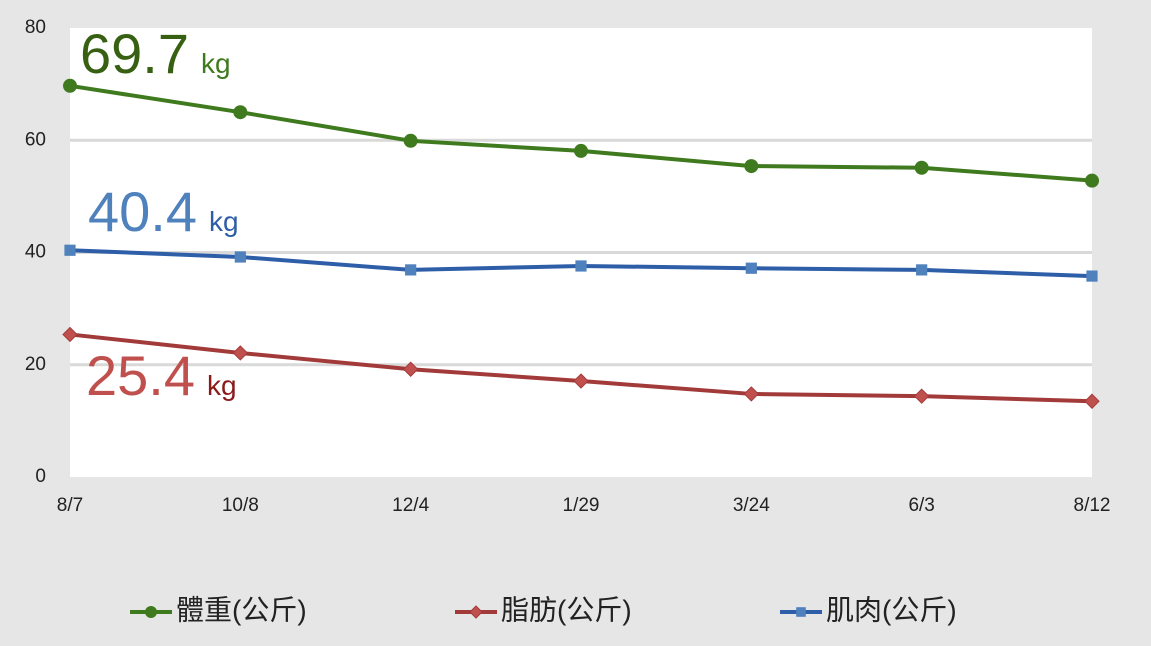  I want to click on annotation: 40.4 kg, so click(163, 211).